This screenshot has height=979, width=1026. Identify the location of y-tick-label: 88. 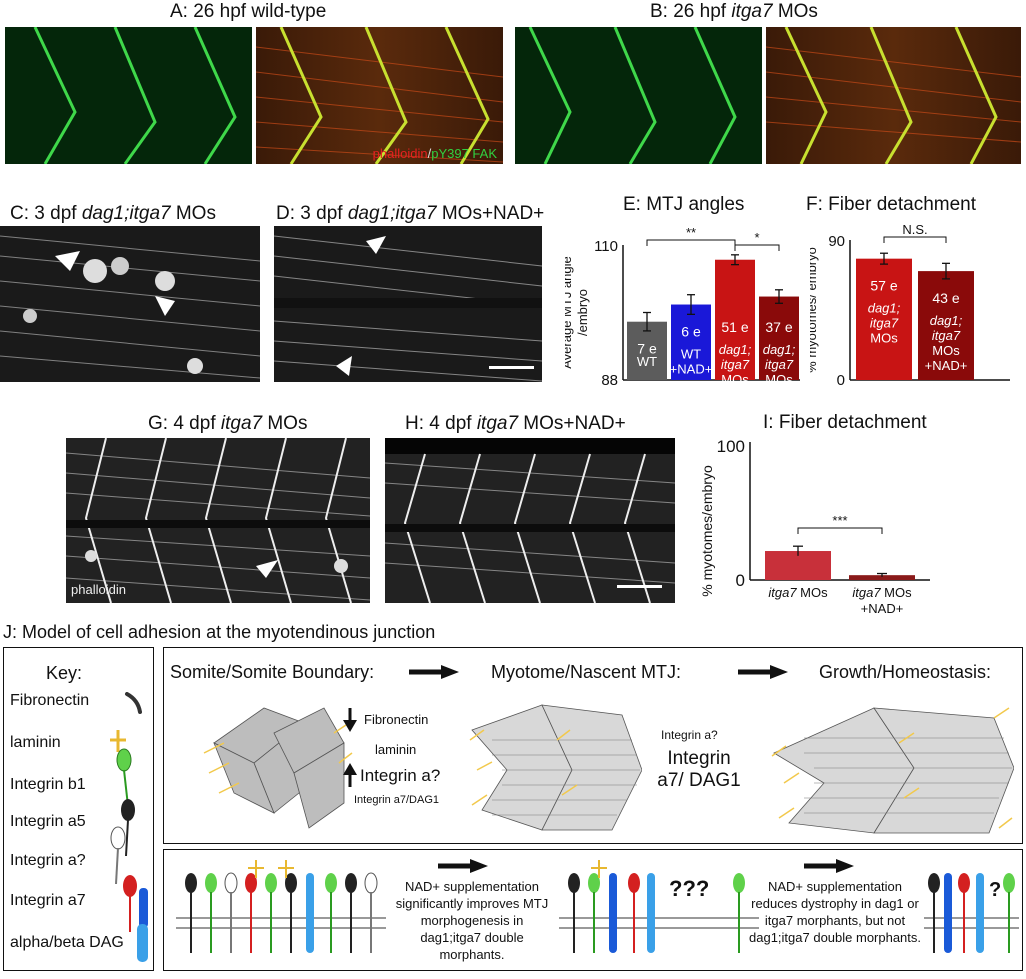
(609, 378).